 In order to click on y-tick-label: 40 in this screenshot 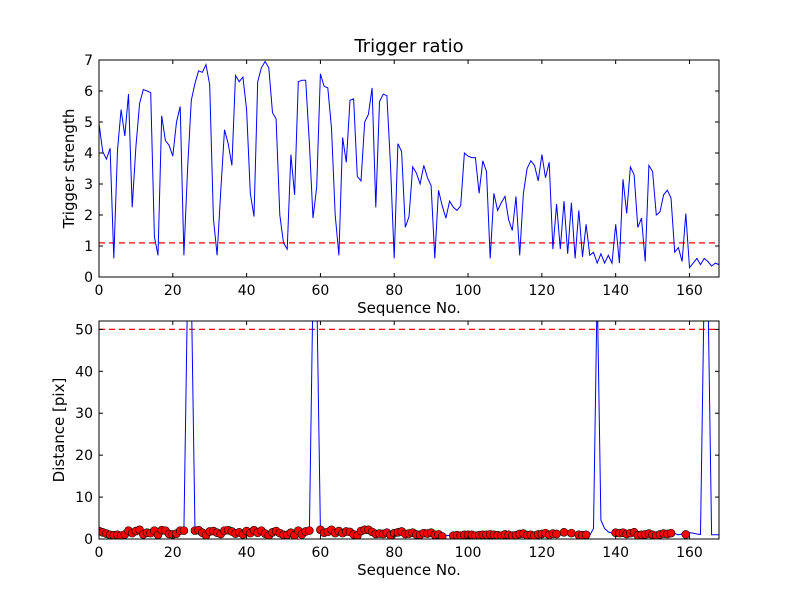, I will do `click(84, 372)`.